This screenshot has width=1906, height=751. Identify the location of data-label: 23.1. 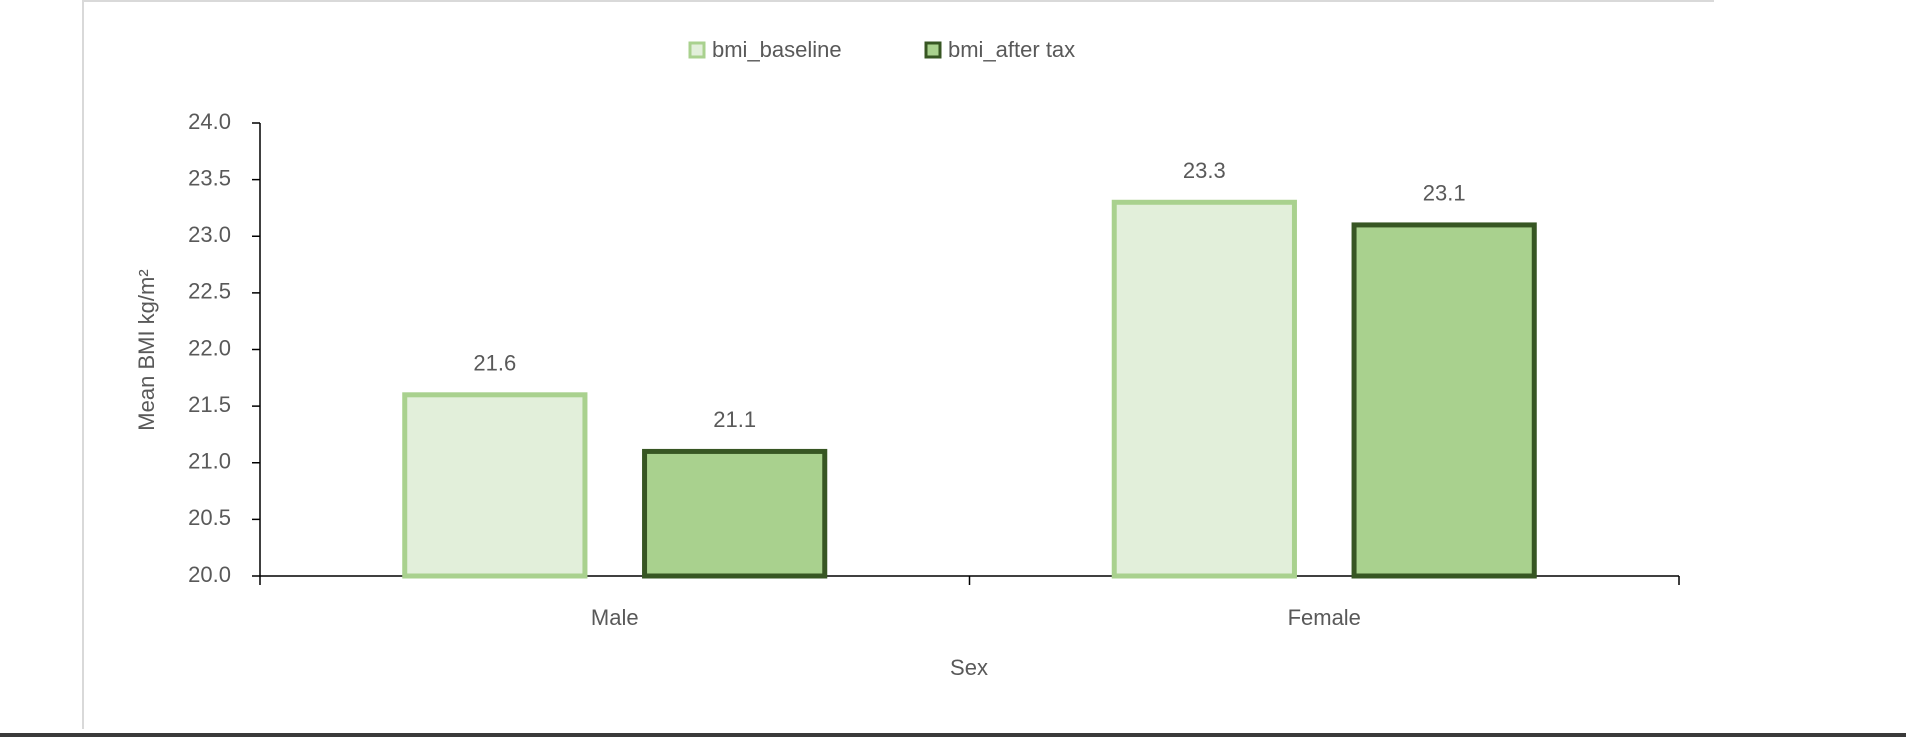
(1444, 193).